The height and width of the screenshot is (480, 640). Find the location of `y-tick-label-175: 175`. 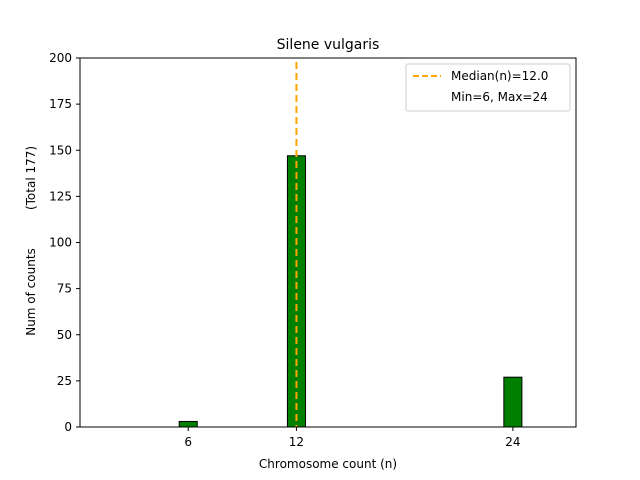

y-tick-label-175: 175 is located at coordinates (60, 104).